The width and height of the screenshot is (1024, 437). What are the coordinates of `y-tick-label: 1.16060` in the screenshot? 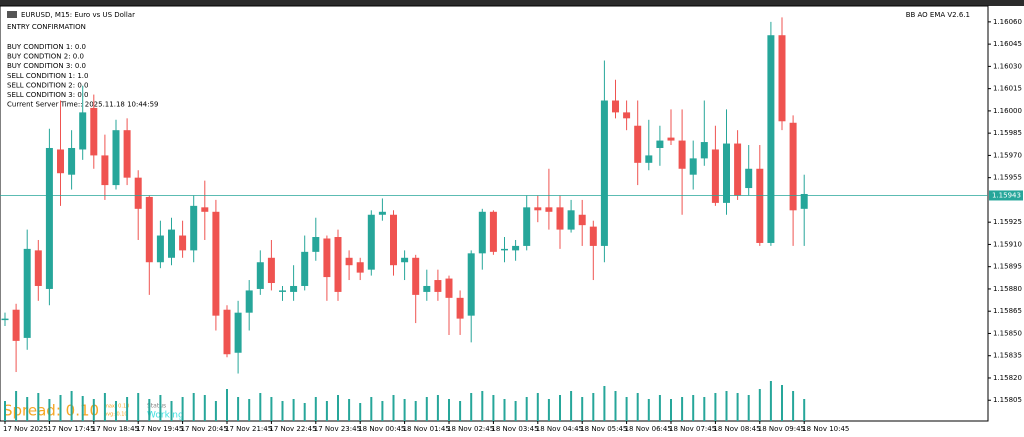 It's located at (1007, 22).